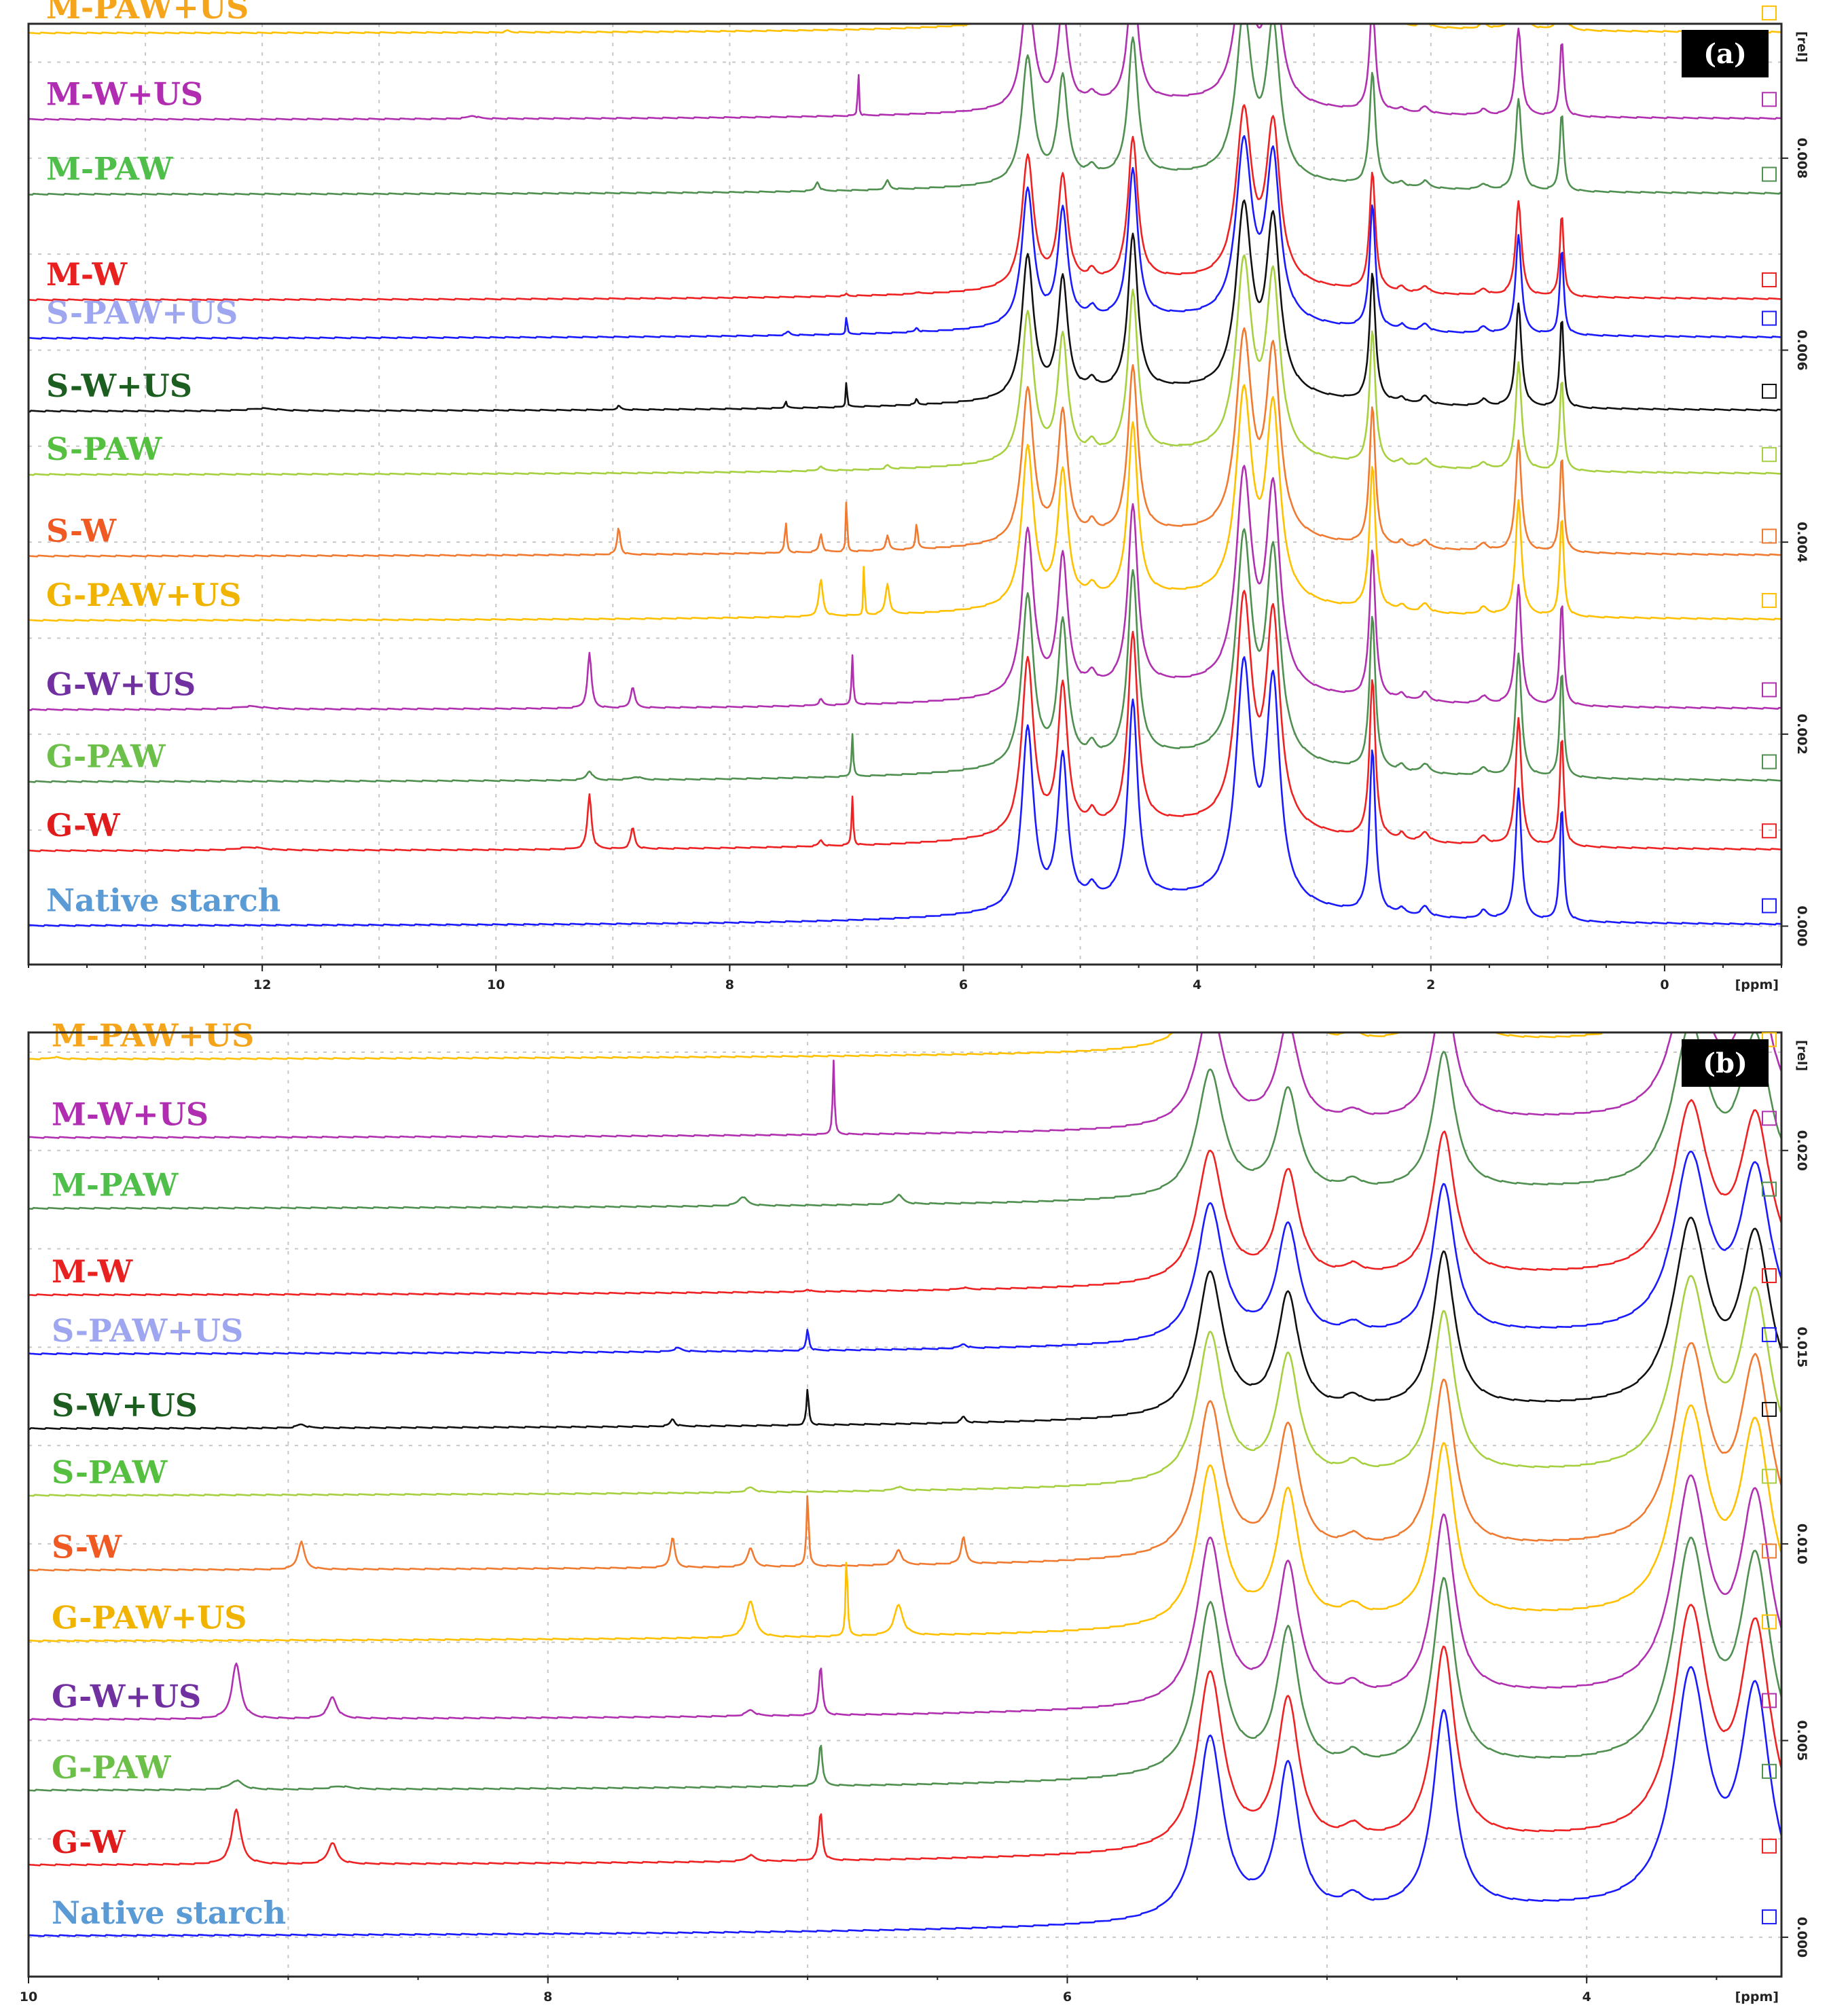 The height and width of the screenshot is (2016, 1829). I want to click on x-axis: 10 8 6 4 [ppm], so click(899, 1990).